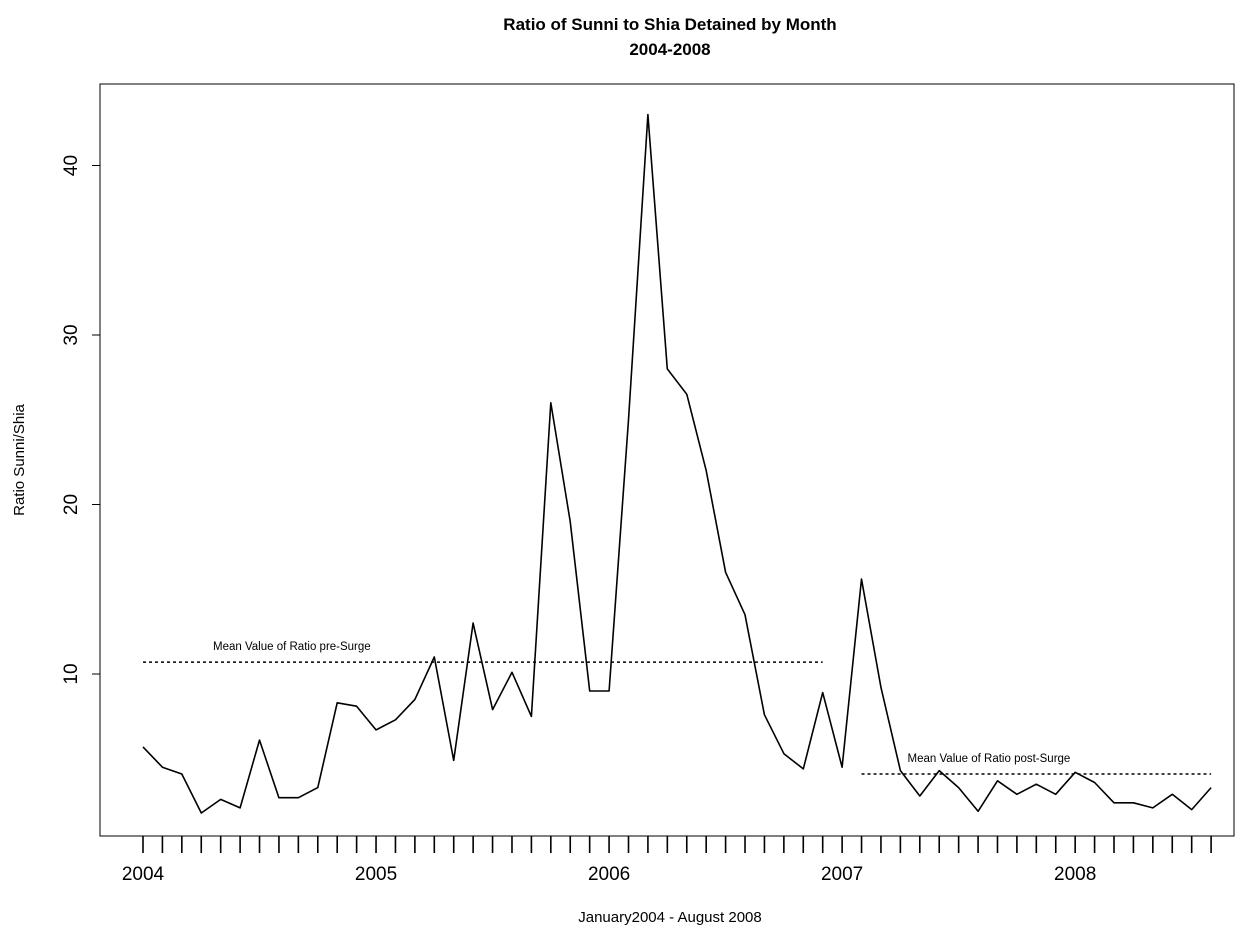 This screenshot has width=1238, height=930. What do you see at coordinates (989, 759) in the screenshot?
I see `mean-label-post-surge: Mean Value of Ratio post-Surge` at bounding box center [989, 759].